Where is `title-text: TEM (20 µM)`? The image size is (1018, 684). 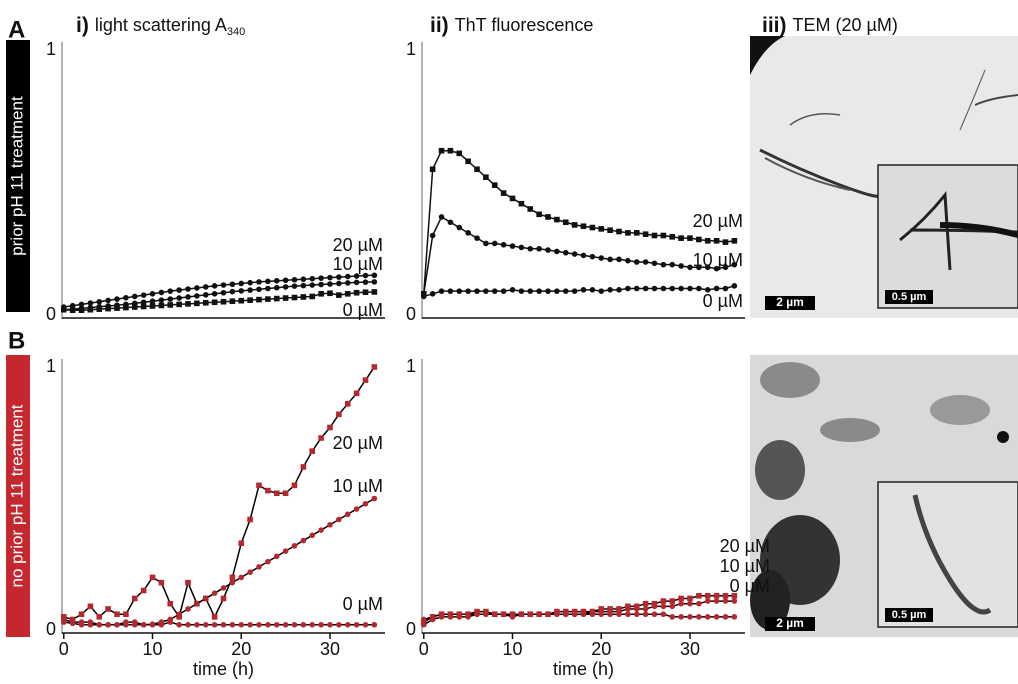 title-text: TEM (20 µM) is located at coordinates (845, 25).